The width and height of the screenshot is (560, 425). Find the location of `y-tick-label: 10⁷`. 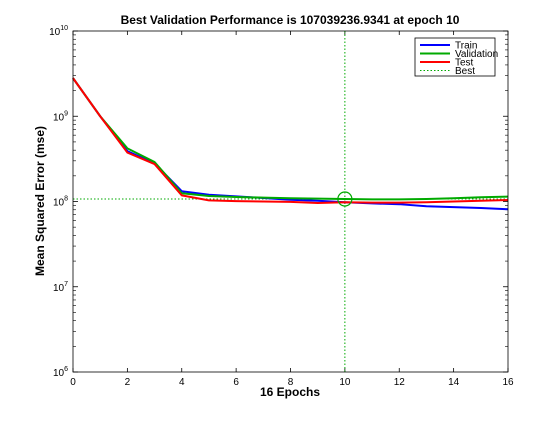

y-tick-label: 10⁷ is located at coordinates (60, 287).